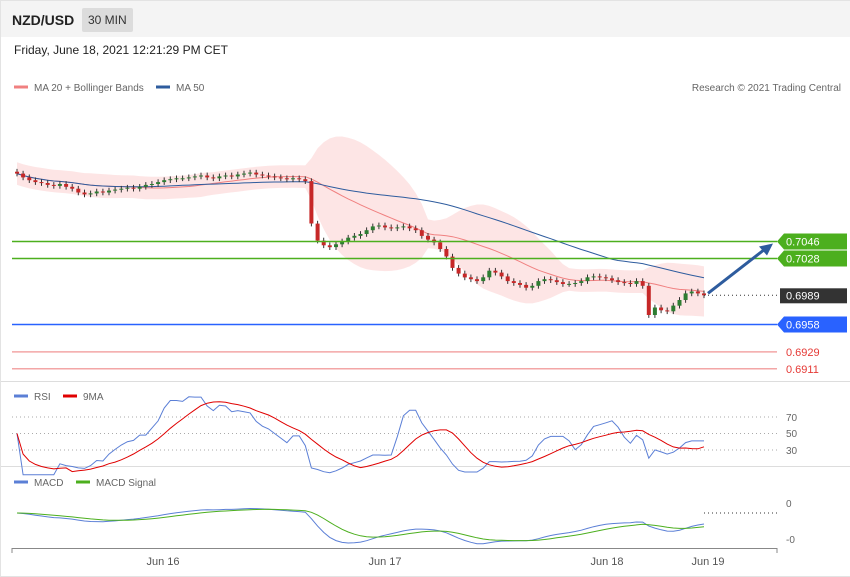  What do you see at coordinates (21, 482) in the screenshot?
I see `macd-legend-swatch` at bounding box center [21, 482].